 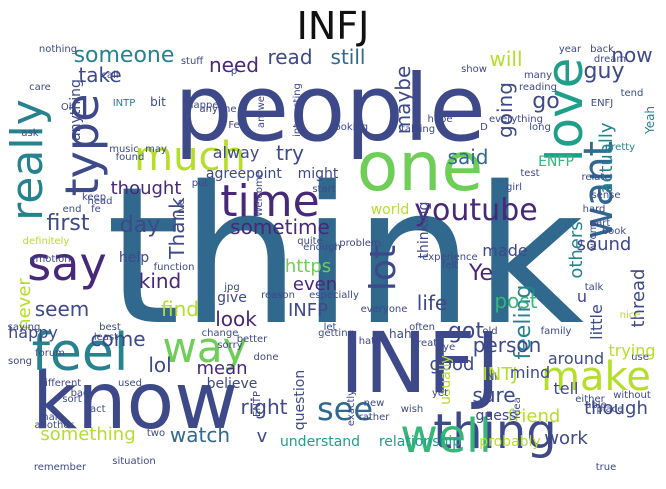 I want to click on word-cloud-word: kind, so click(x=160, y=281).